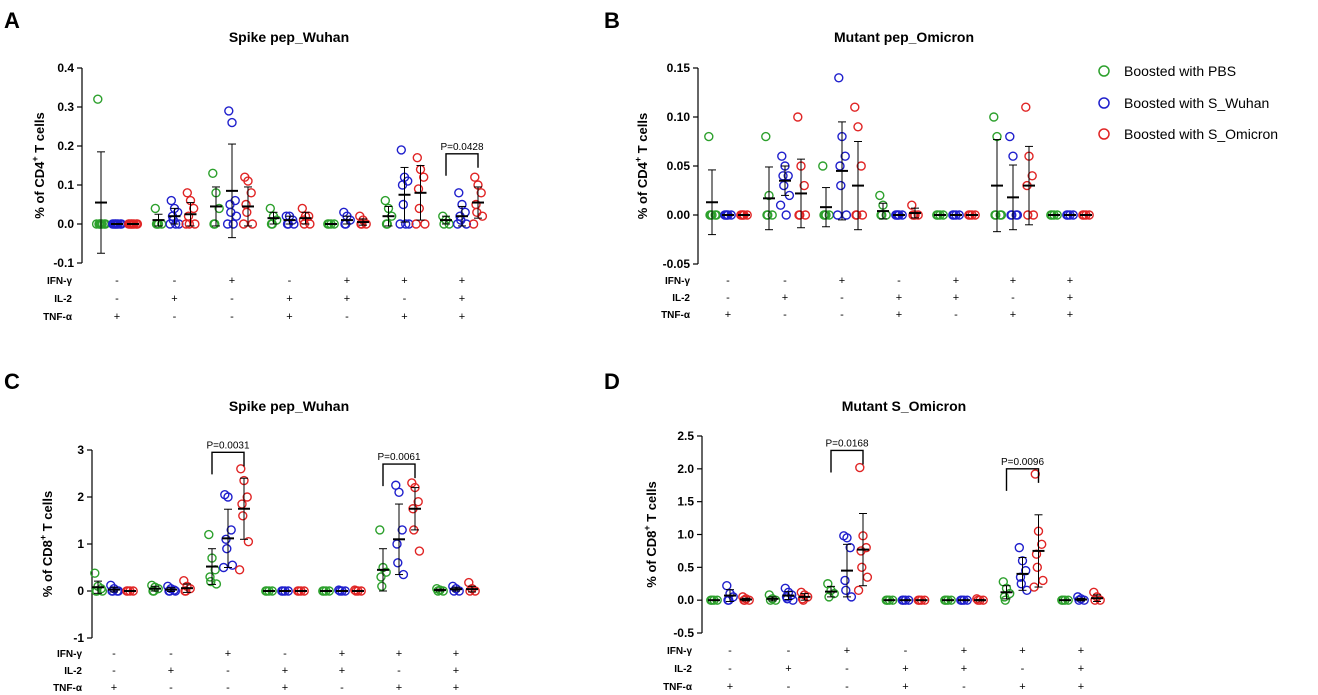 The width and height of the screenshot is (1318, 695). What do you see at coordinates (38, 165) in the screenshot?
I see `y-axis-label: % of CD4+ T cells` at bounding box center [38, 165].